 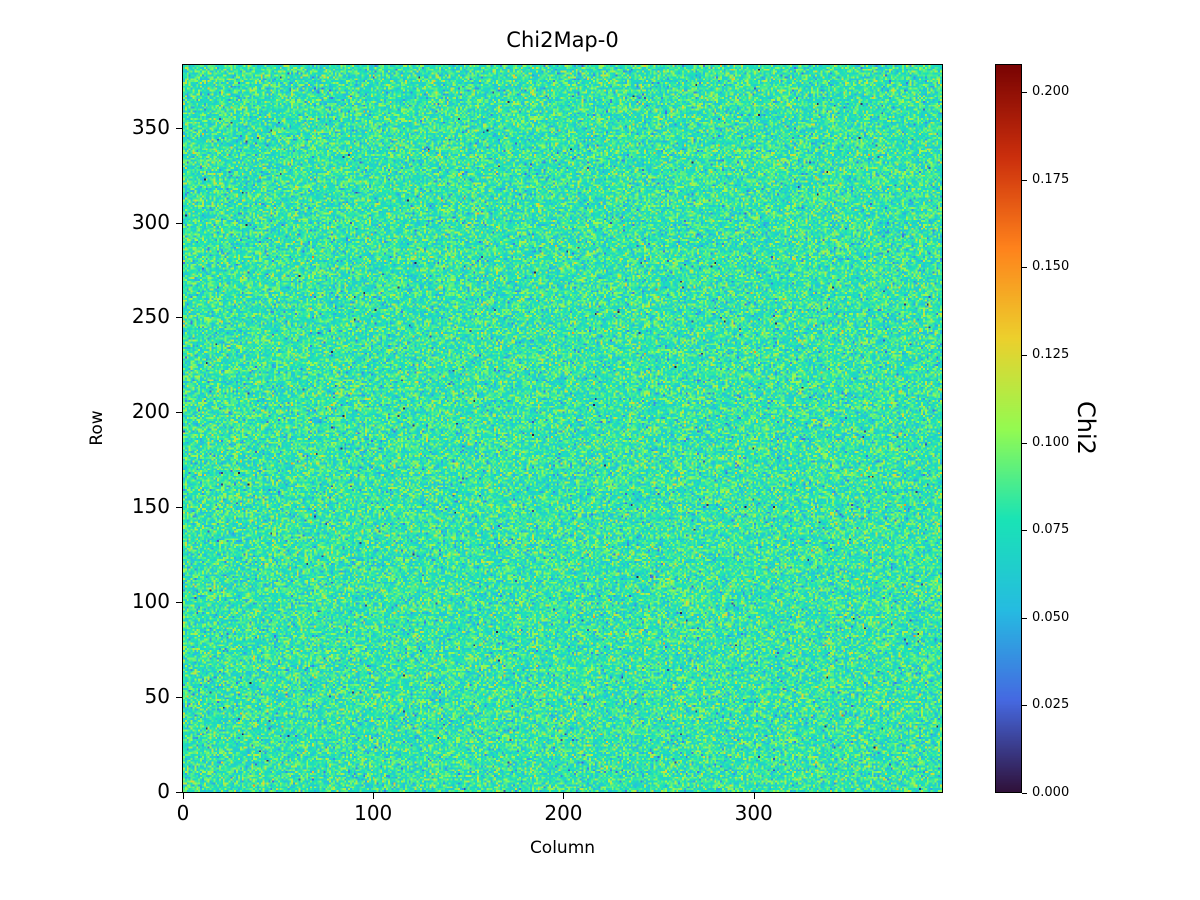 I want to click on colorbar-tick-label: 0.025, so click(x=1051, y=705).